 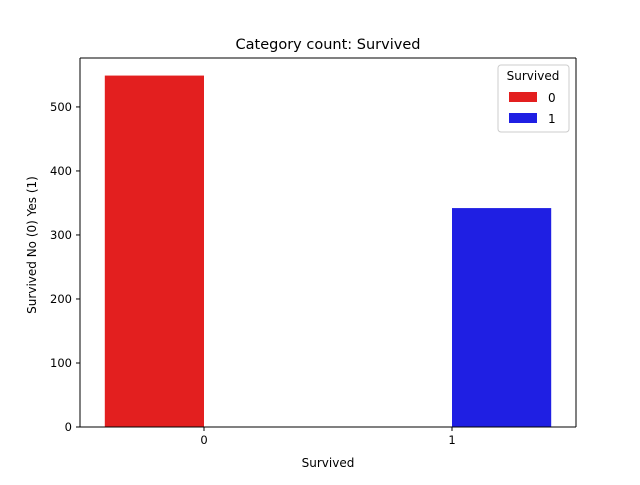 I want to click on legend-title: Survived, so click(x=533, y=76).